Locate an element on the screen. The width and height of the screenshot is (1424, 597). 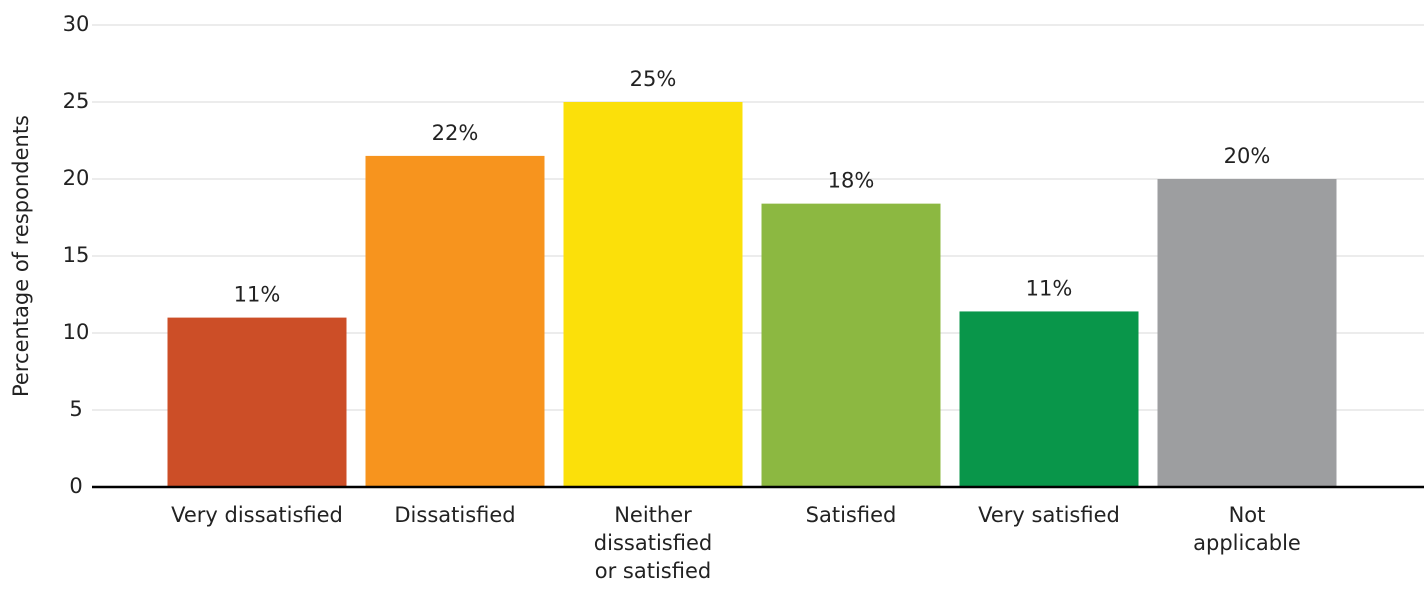
y-tick-label: 15 is located at coordinates (76, 255).